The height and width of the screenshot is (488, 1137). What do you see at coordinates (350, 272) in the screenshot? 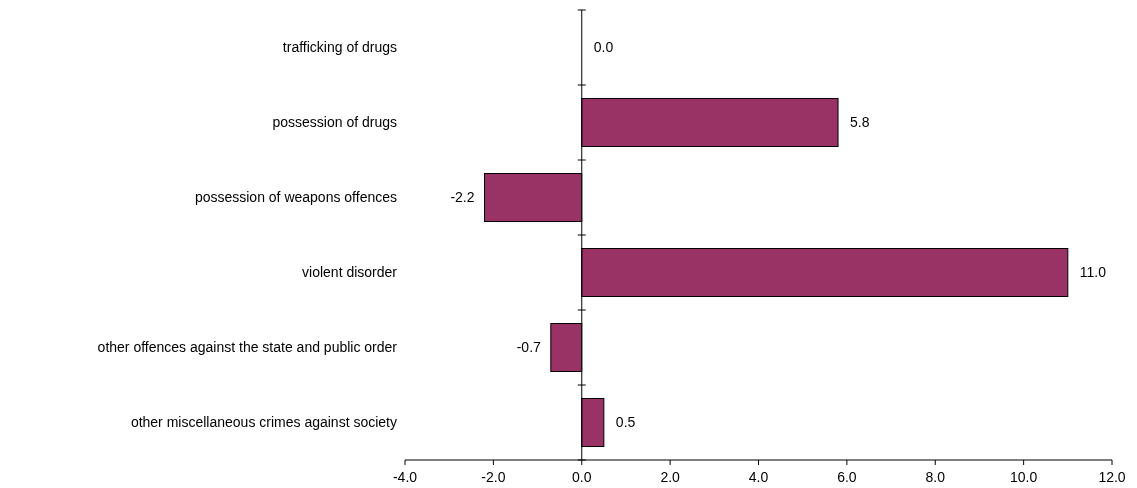
I see `y-tick-label: violent disorder` at bounding box center [350, 272].